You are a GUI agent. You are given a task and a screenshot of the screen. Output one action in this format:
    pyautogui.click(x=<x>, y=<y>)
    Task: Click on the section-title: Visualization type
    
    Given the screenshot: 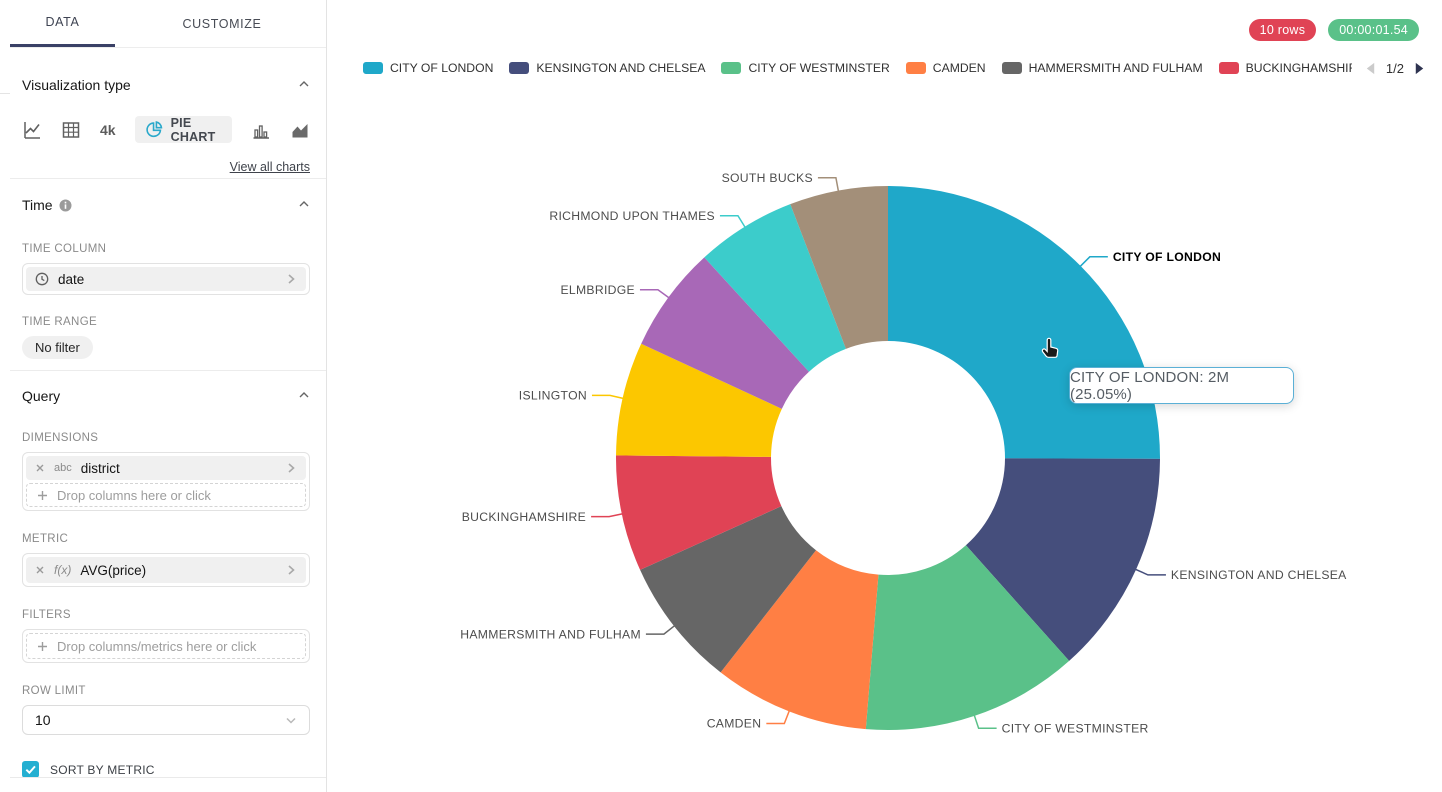 What is the action you would take?
    pyautogui.click(x=76, y=85)
    